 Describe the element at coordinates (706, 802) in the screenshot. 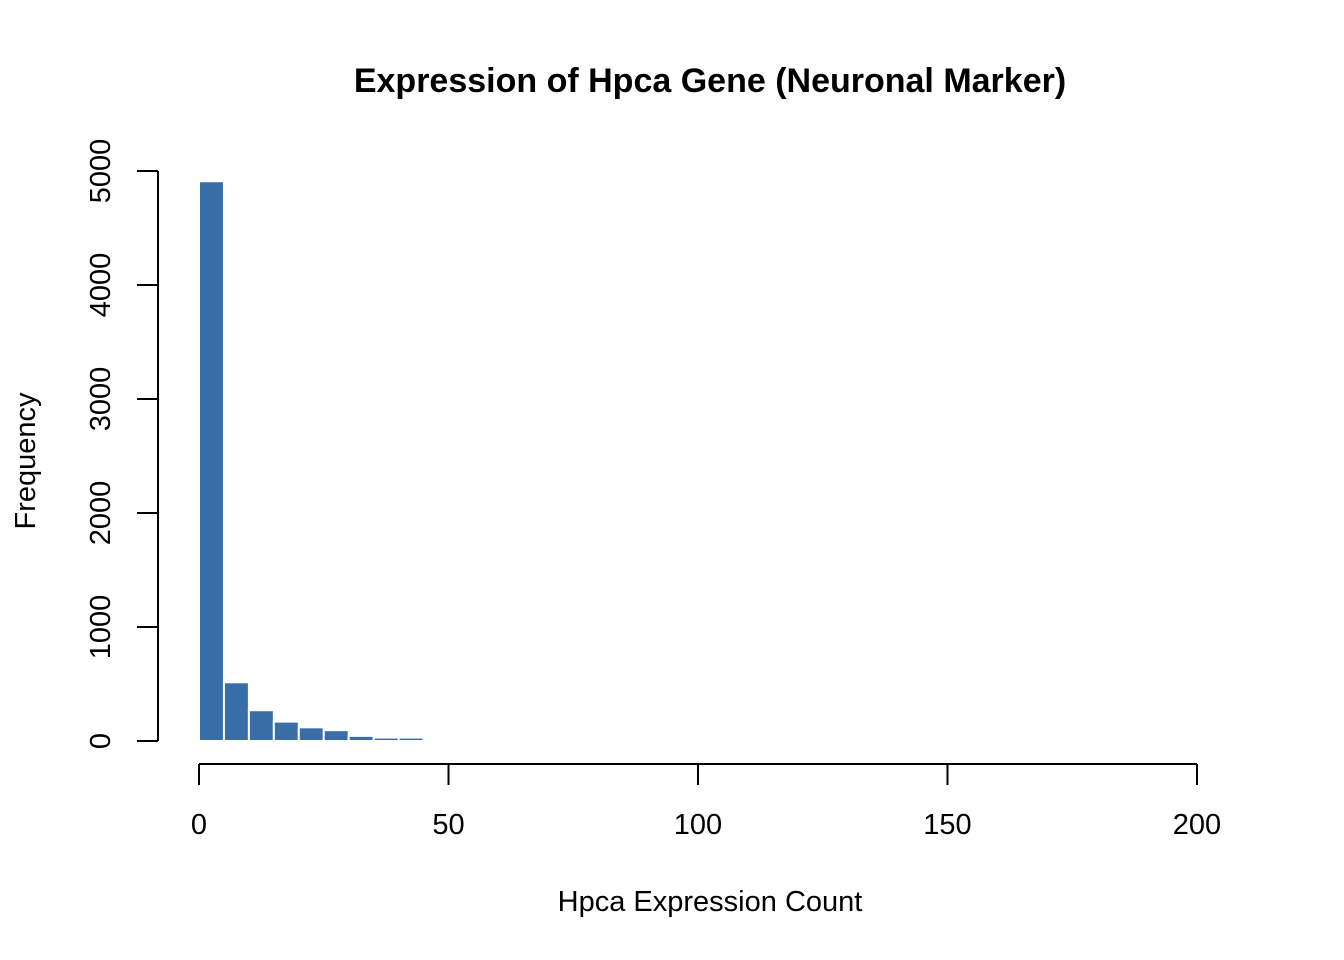

I see `x-axis-ticks: 0 50 100 150 200` at that location.